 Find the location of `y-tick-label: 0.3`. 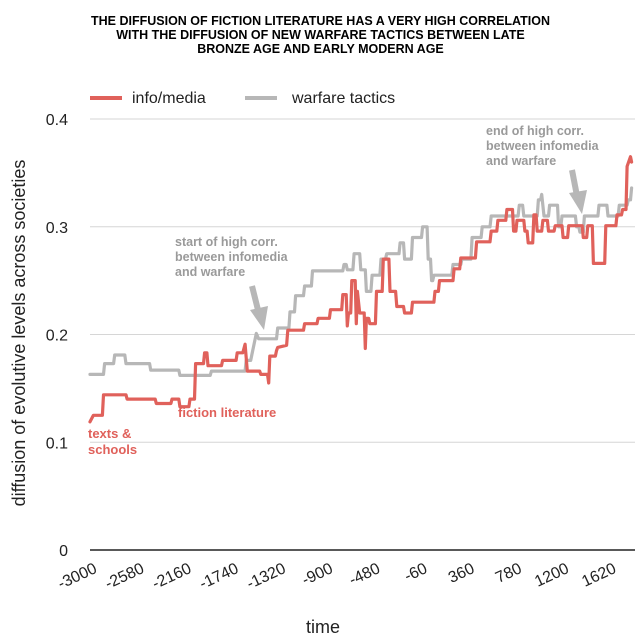

y-tick-label: 0.3 is located at coordinates (57, 228).